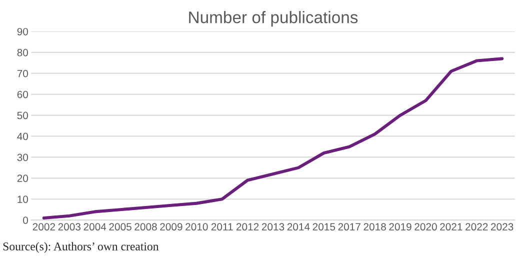 The height and width of the screenshot is (262, 520). What do you see at coordinates (477, 227) in the screenshot?
I see `x-tick-label: 2022` at bounding box center [477, 227].